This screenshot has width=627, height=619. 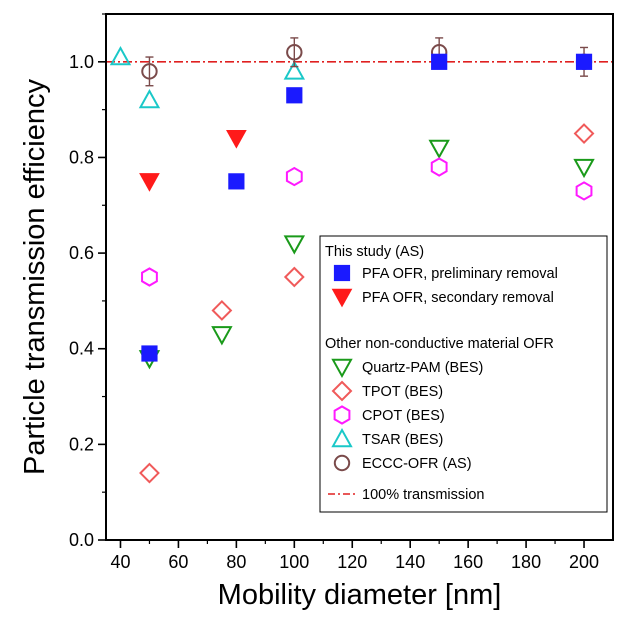 What do you see at coordinates (342, 368) in the screenshot?
I see `legend-marker-quartz-pam-bes` at bounding box center [342, 368].